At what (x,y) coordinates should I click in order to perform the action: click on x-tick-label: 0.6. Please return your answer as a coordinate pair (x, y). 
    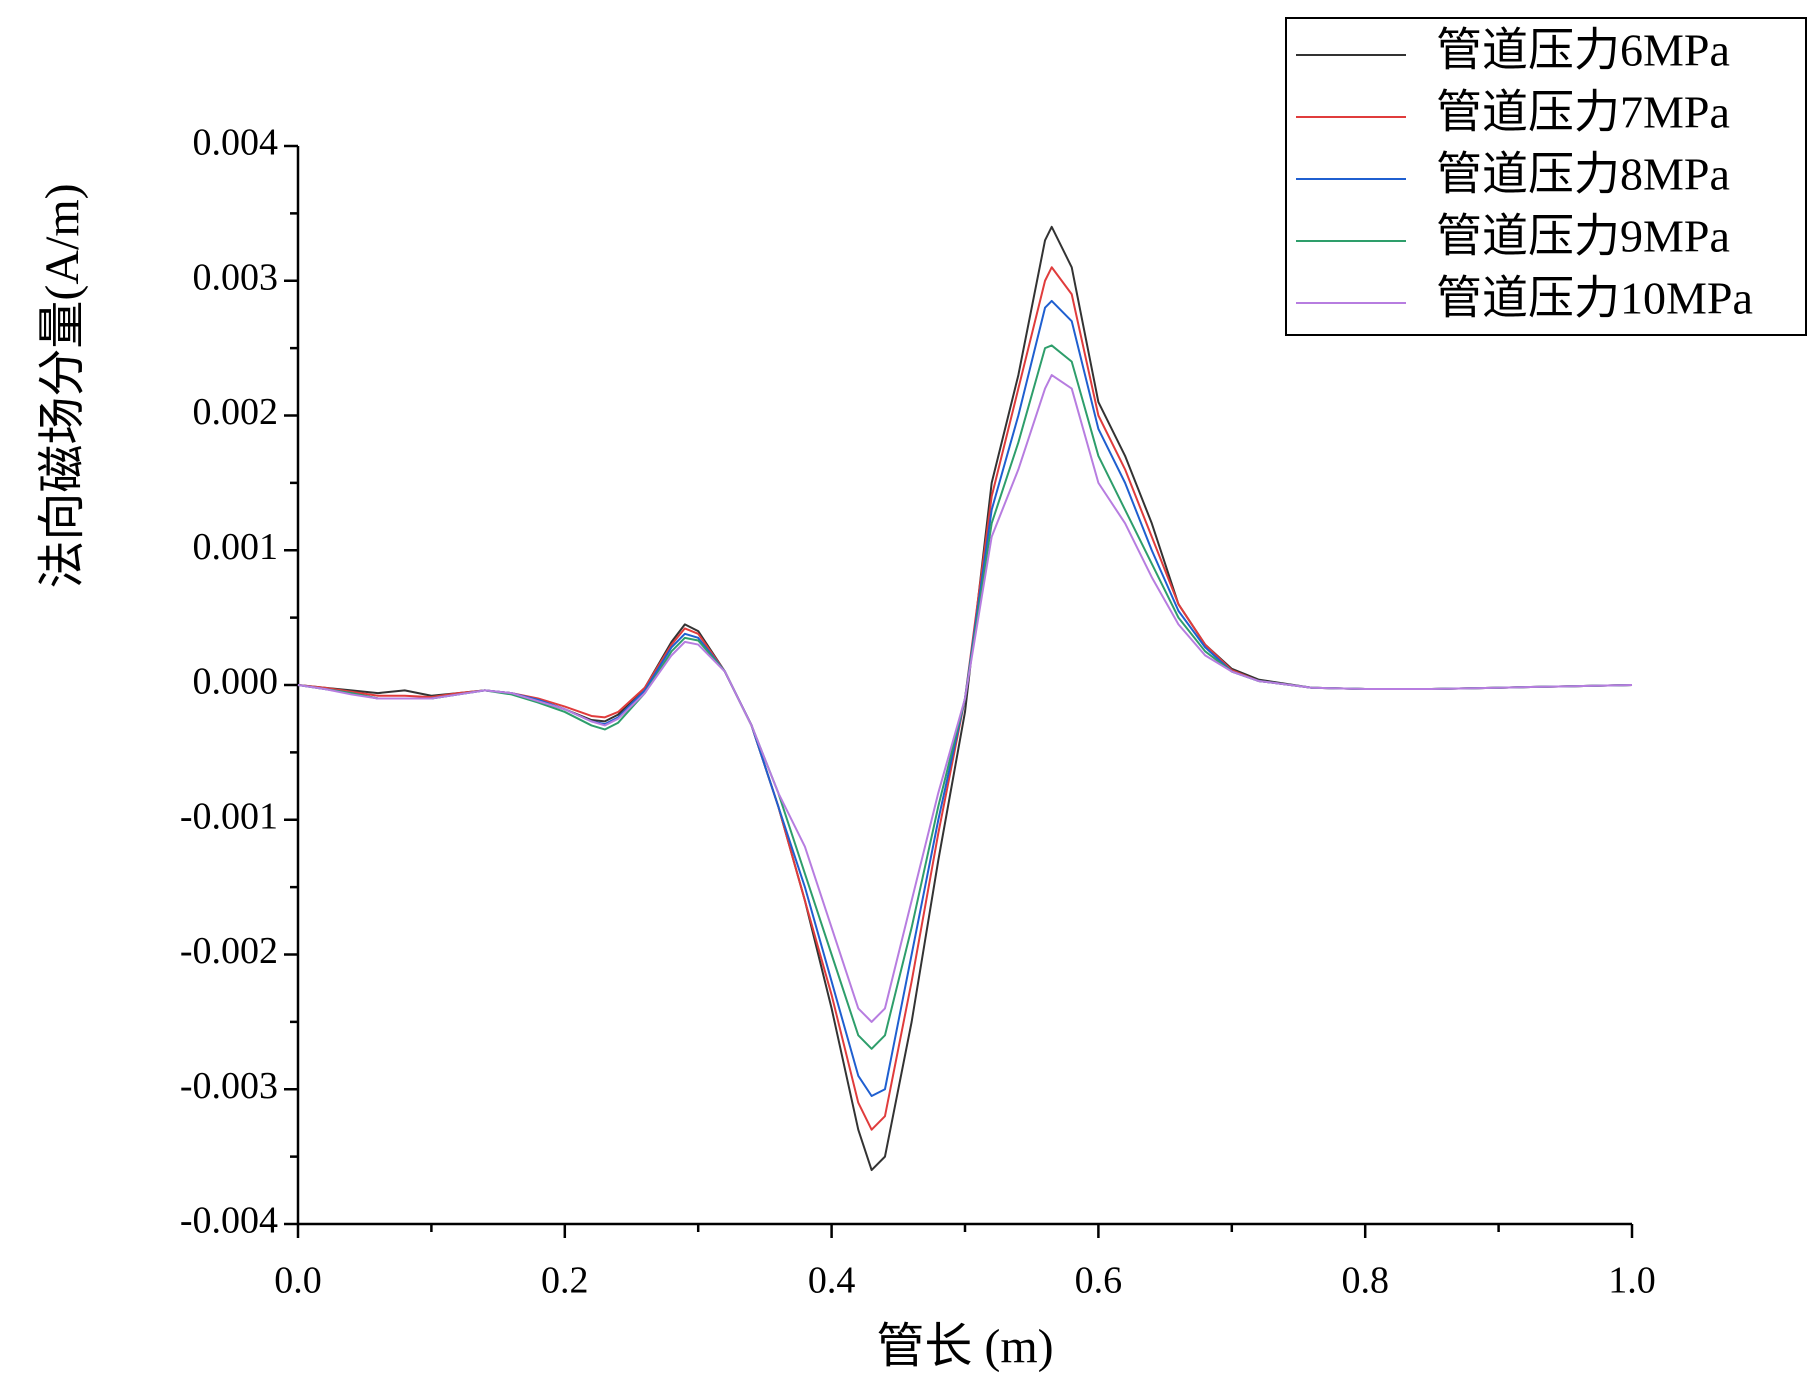
    Looking at the image, I should click on (1099, 1281).